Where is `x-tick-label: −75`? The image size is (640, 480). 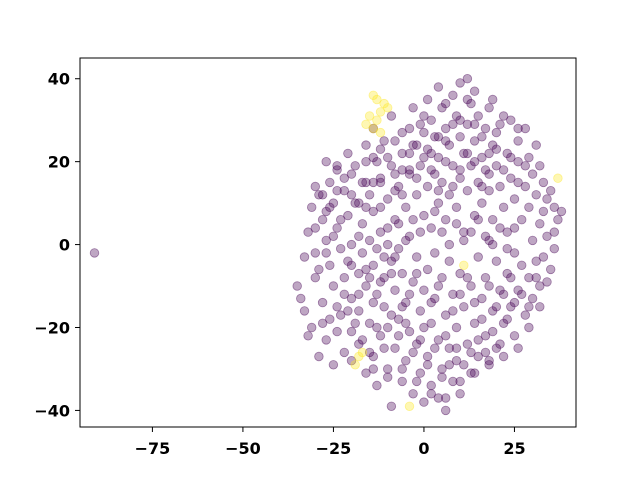 x-tick-label: −75 is located at coordinates (153, 448).